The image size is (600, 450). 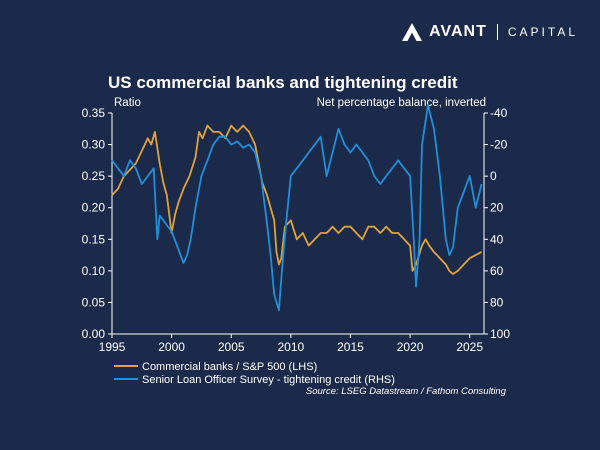 I want to click on left-tick-label: 0.05, so click(x=94, y=302).